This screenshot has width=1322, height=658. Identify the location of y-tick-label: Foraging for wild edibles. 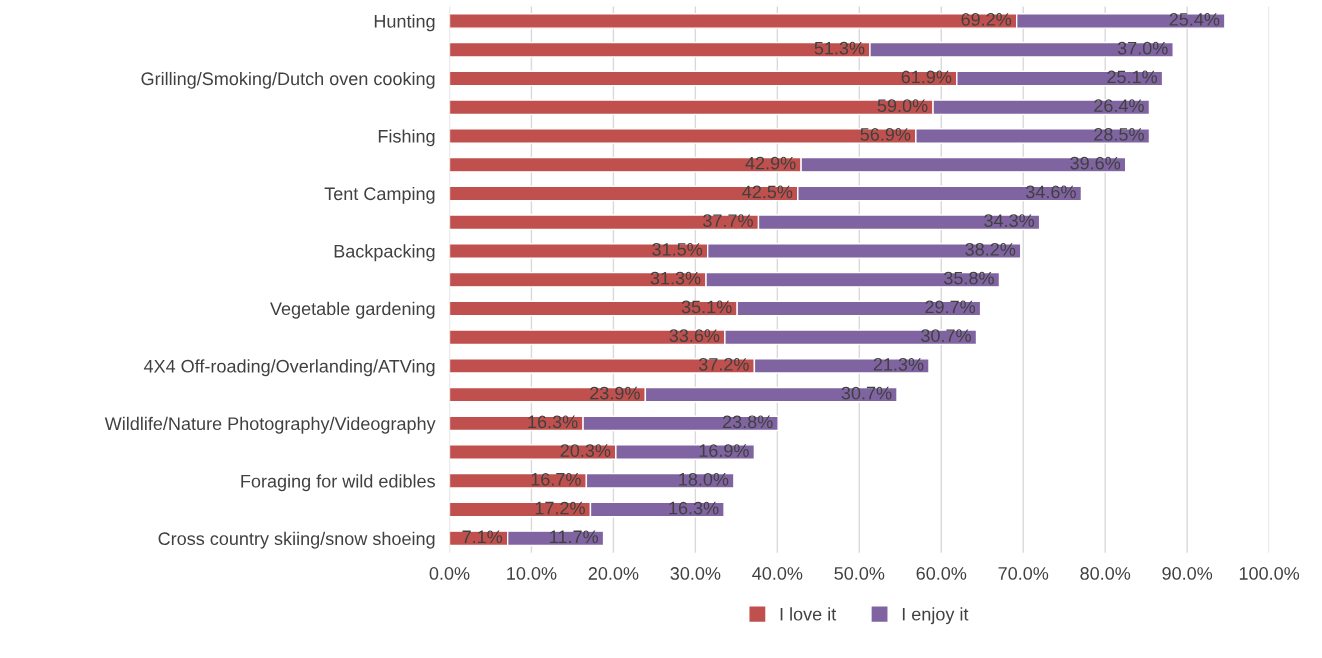
(338, 483).